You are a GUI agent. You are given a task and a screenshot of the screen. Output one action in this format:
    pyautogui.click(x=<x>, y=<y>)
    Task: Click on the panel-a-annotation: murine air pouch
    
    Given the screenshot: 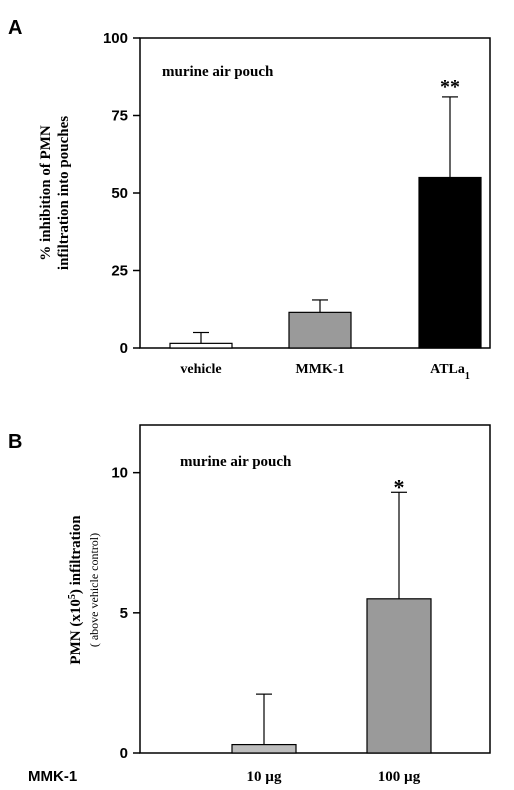 What is the action you would take?
    pyautogui.click(x=218, y=72)
    